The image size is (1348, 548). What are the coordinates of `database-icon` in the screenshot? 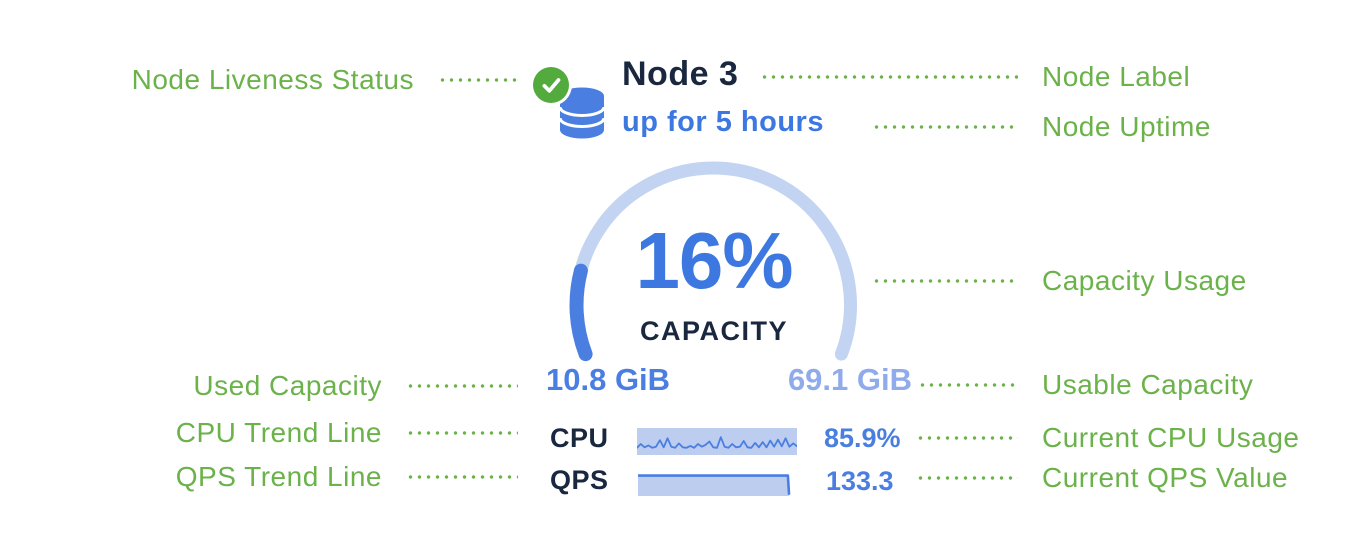 It's located at (582, 113).